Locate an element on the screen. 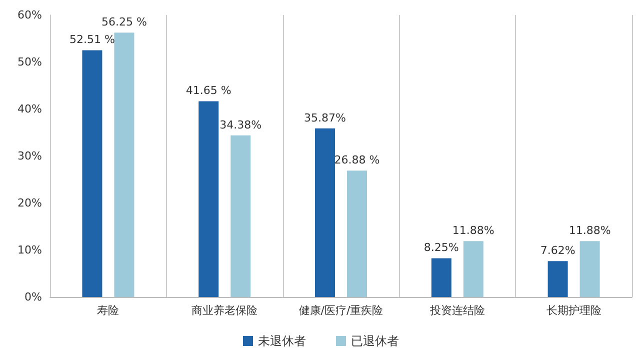  x-tick-label: 长期护理险 is located at coordinates (574, 310).